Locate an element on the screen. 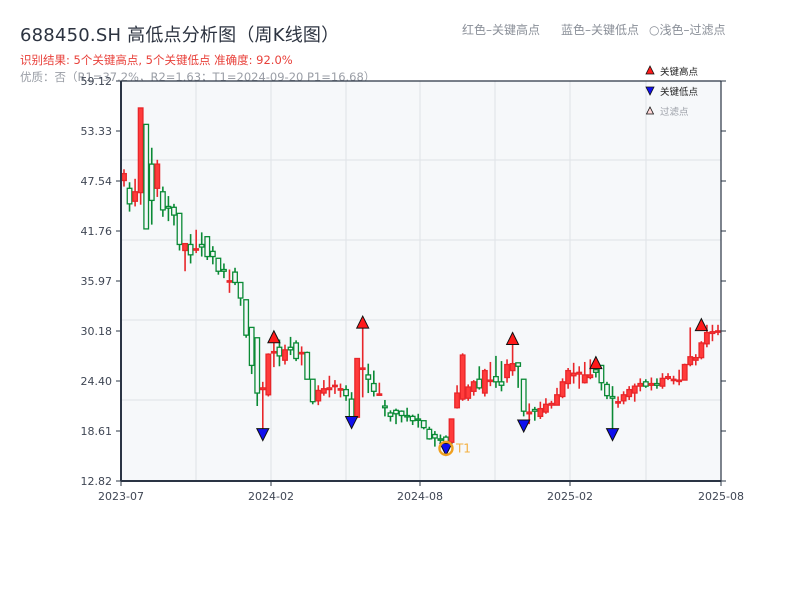 The image size is (800, 600). x-tick-label: 2025-02 is located at coordinates (570, 496).